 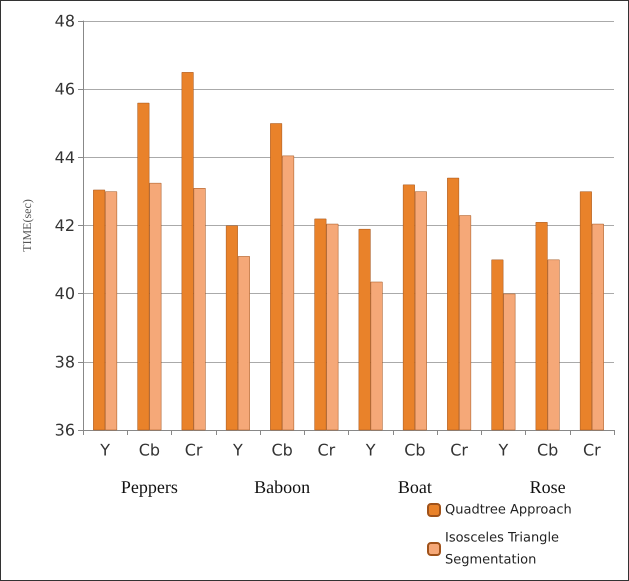 I want to click on y-tick-label: 46, so click(x=64, y=89).